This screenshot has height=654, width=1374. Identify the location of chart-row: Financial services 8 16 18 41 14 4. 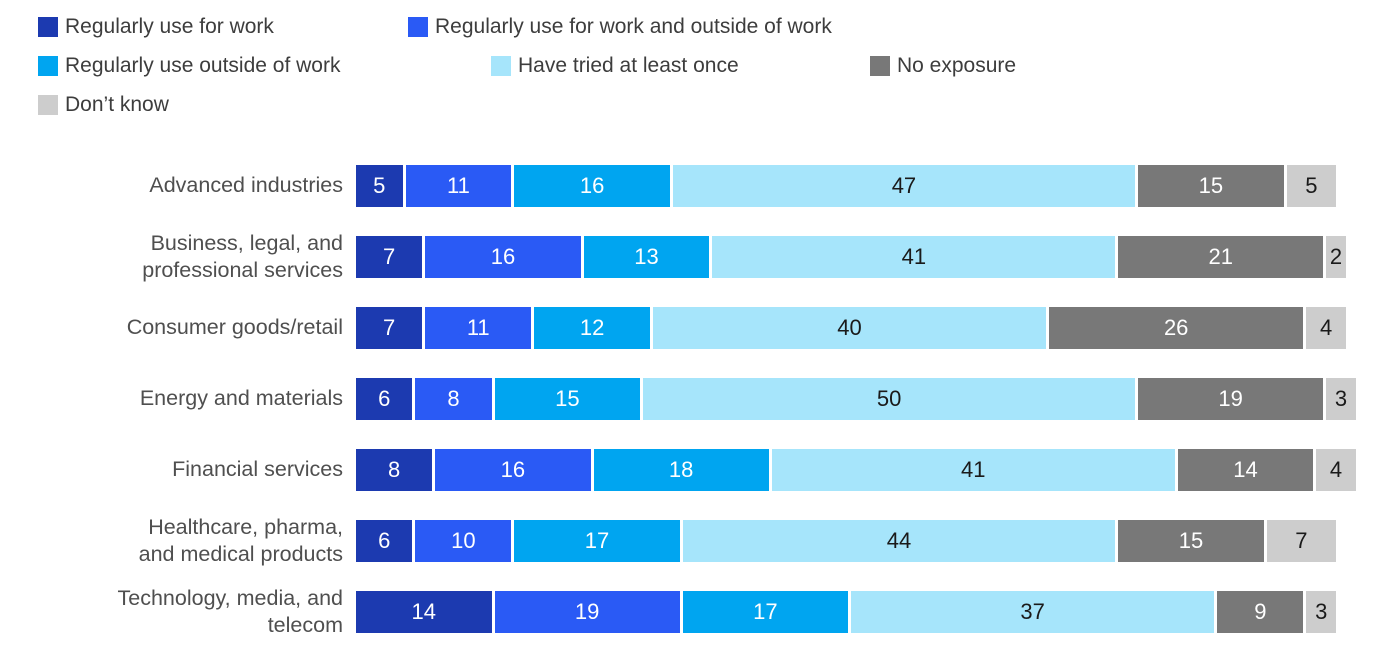
(687, 469).